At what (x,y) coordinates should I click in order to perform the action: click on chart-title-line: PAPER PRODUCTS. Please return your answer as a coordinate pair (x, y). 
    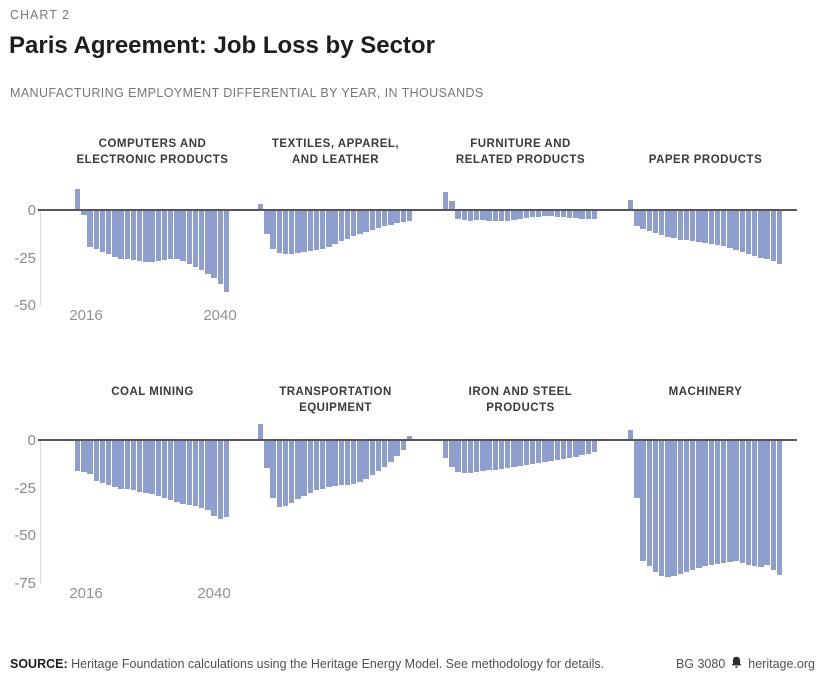
    Looking at the image, I should click on (705, 159).